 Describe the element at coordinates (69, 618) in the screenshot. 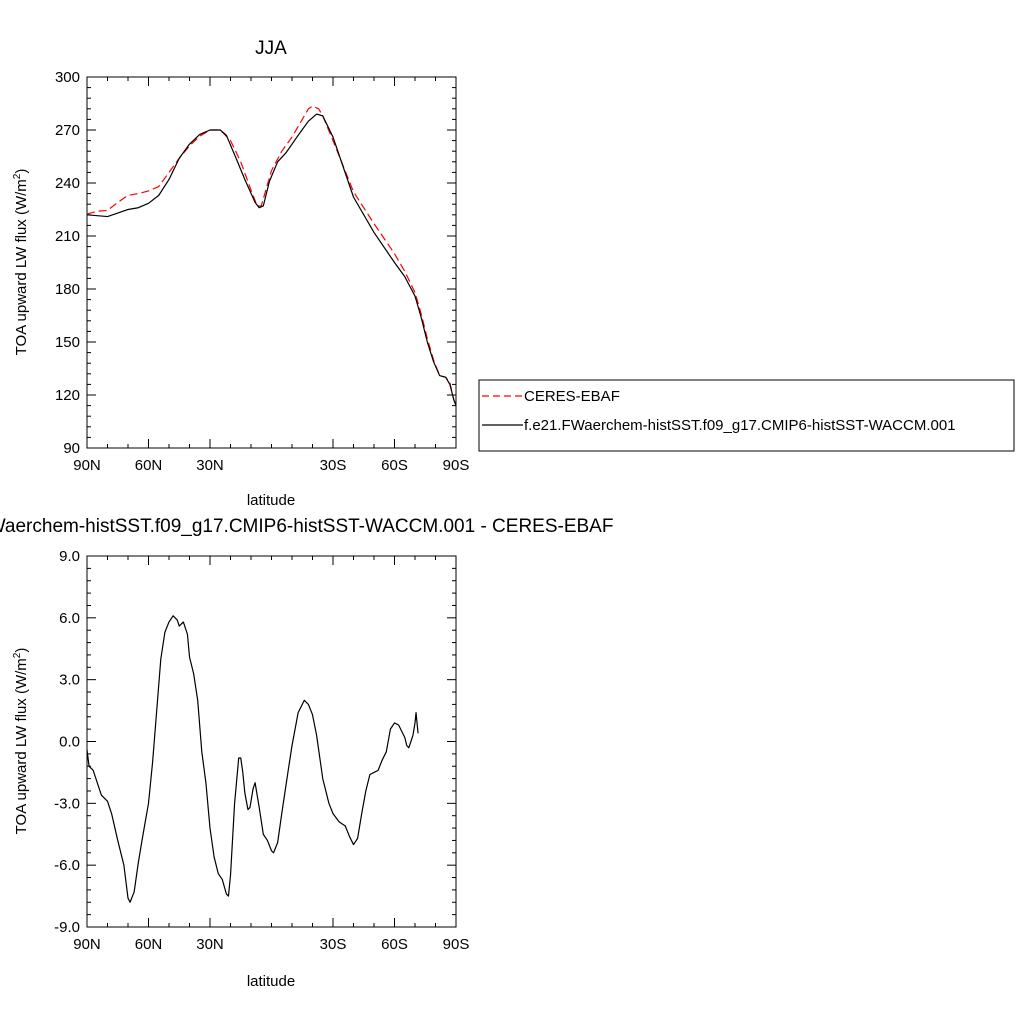

I see `y-tick-label: 6.0` at that location.